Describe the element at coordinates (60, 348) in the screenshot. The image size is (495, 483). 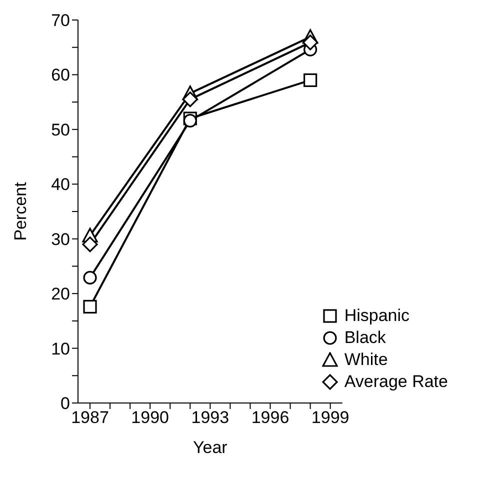
I see `y-tick-label: 10` at that location.